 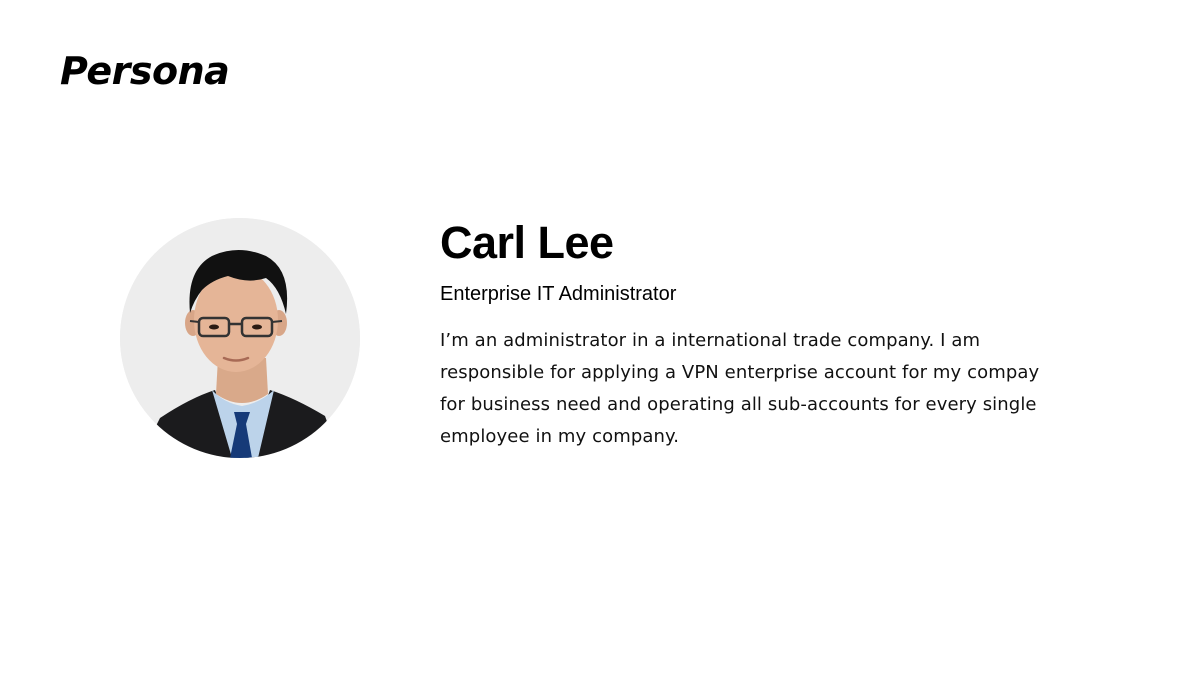 What do you see at coordinates (527, 242) in the screenshot?
I see `persona-name: Carl Lee` at bounding box center [527, 242].